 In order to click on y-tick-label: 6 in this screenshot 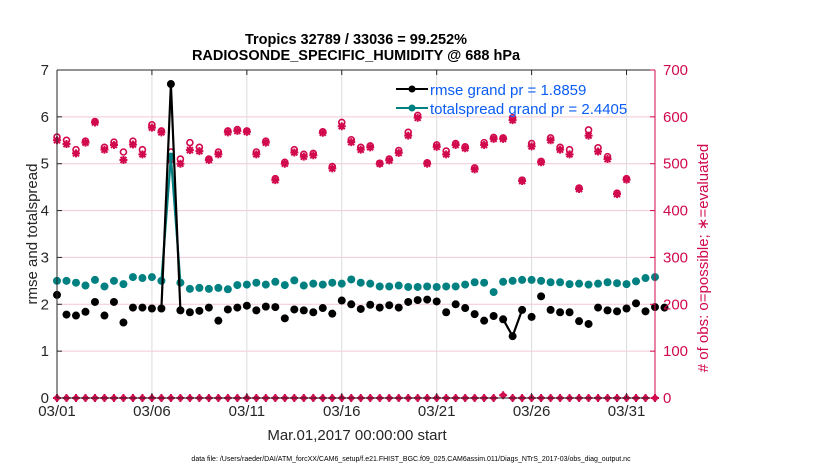, I will do `click(45, 117)`.